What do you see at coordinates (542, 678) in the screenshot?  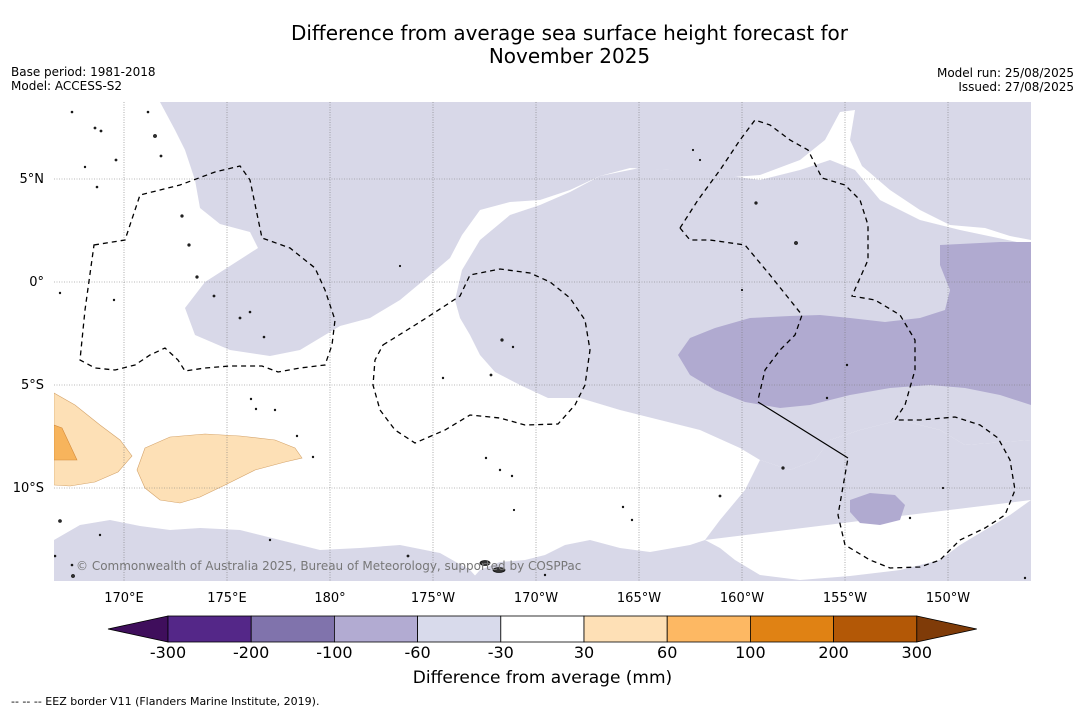 I see `colorbar-label: Difference from average (mm)` at bounding box center [542, 678].